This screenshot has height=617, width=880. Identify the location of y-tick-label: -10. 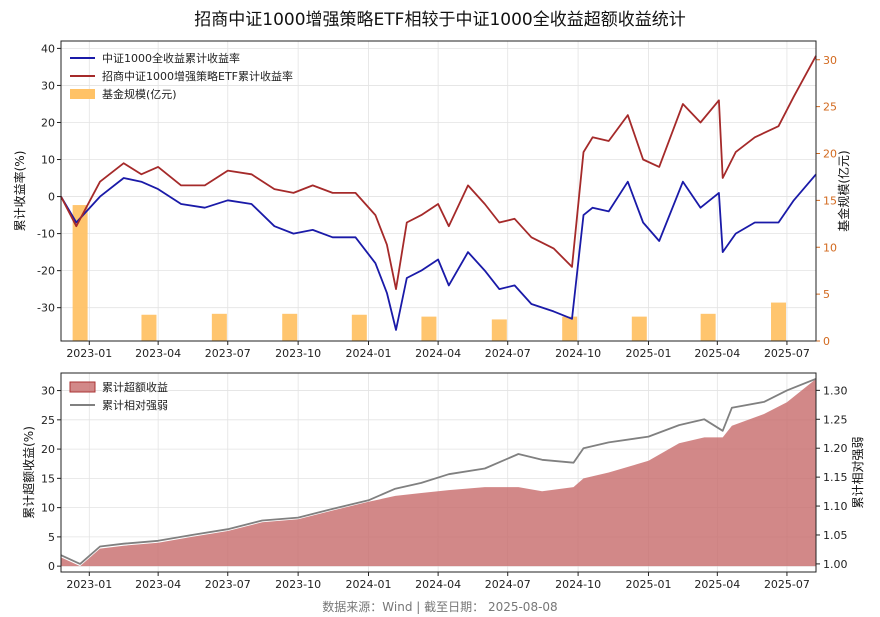
(46, 234).